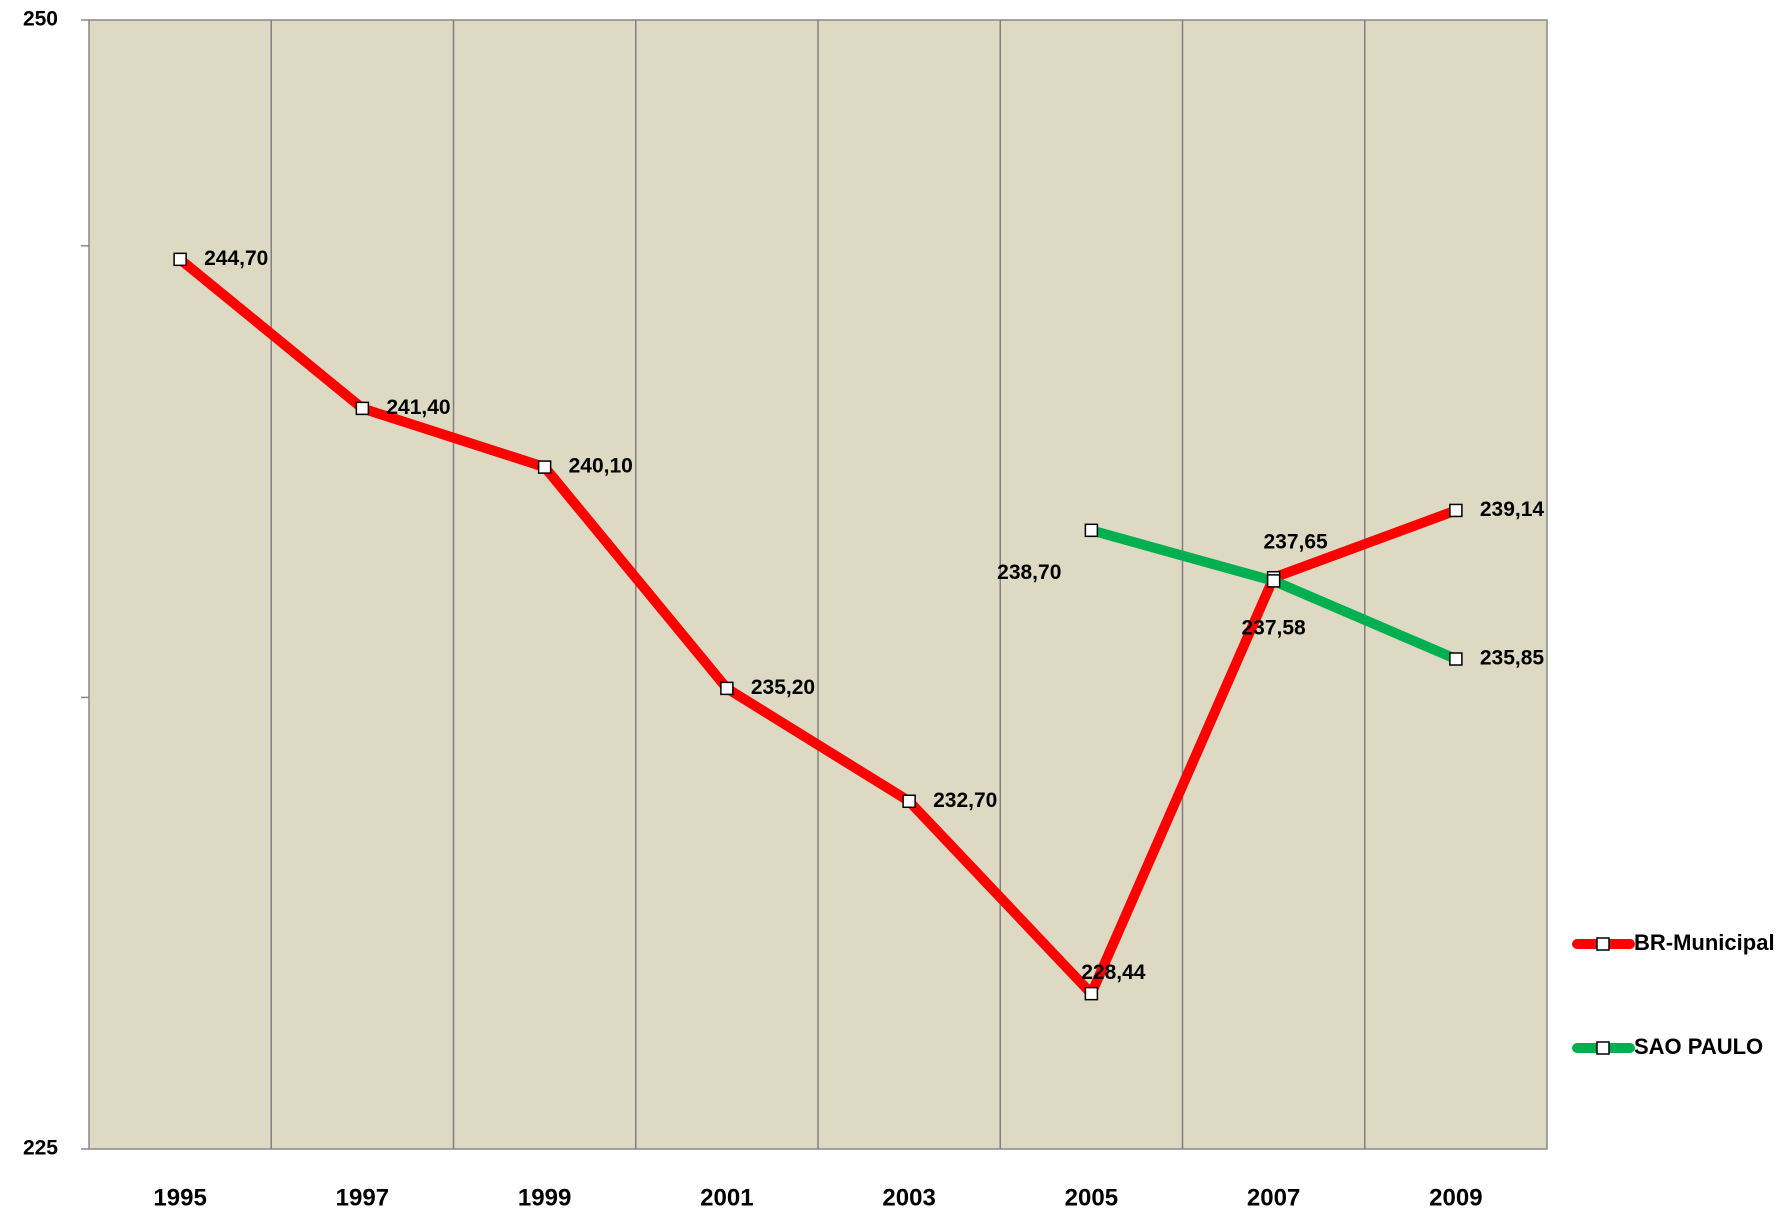  Describe the element at coordinates (1698, 1046) in the screenshot. I see `legend-label: SAO PAULO` at that location.